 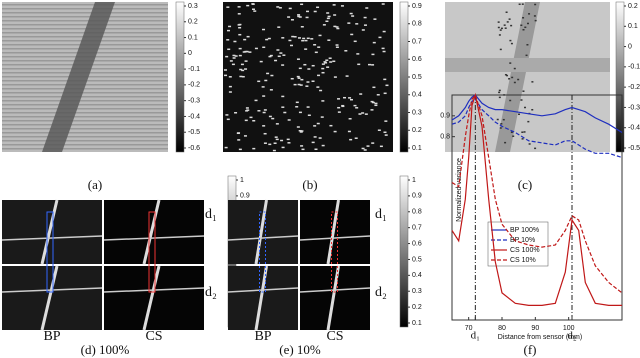 I want to click on colorbar-tick-label: -0.6, so click(x=194, y=148).